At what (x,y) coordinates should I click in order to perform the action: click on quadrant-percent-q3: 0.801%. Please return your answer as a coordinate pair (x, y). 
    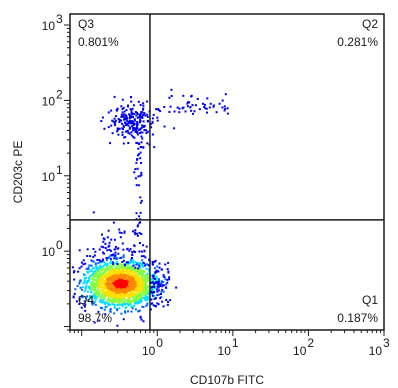
    Looking at the image, I should click on (98, 42).